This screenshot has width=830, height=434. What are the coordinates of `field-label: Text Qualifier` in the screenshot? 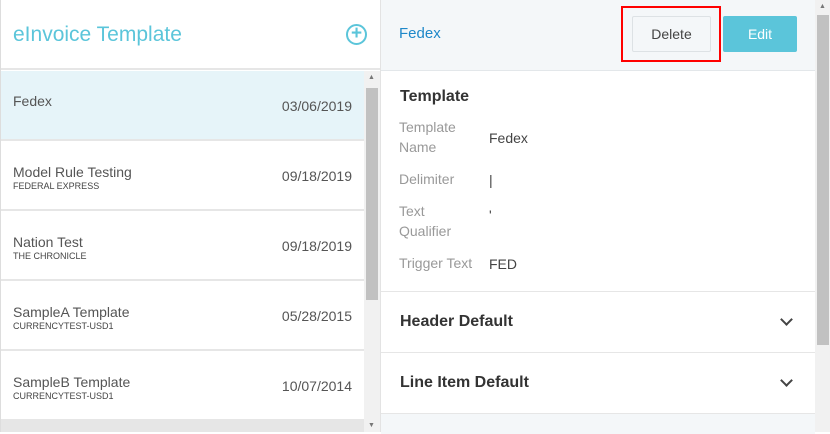 It's located at (425, 221).